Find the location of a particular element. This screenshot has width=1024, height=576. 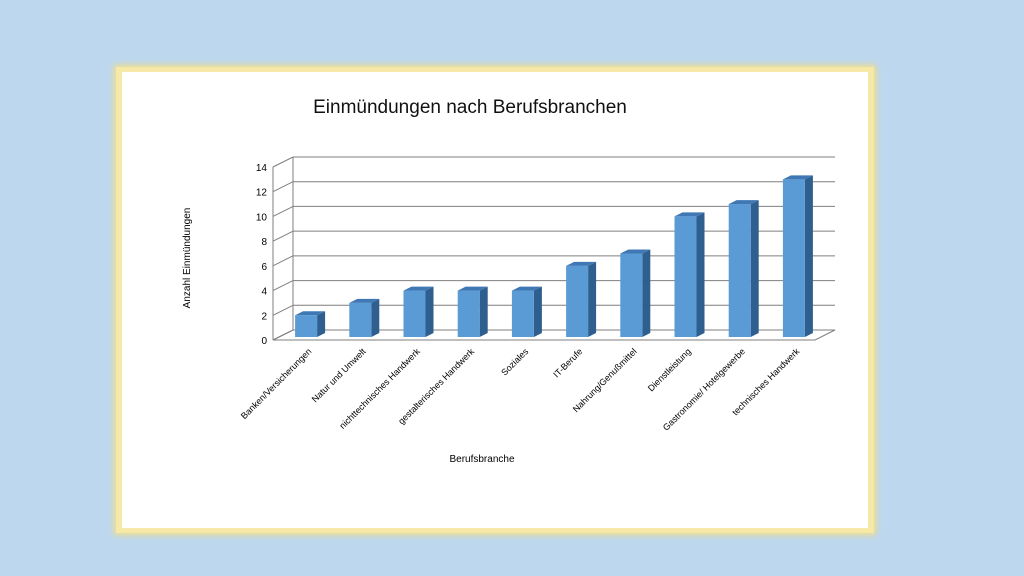

y-tick-label: 14 is located at coordinates (262, 168).